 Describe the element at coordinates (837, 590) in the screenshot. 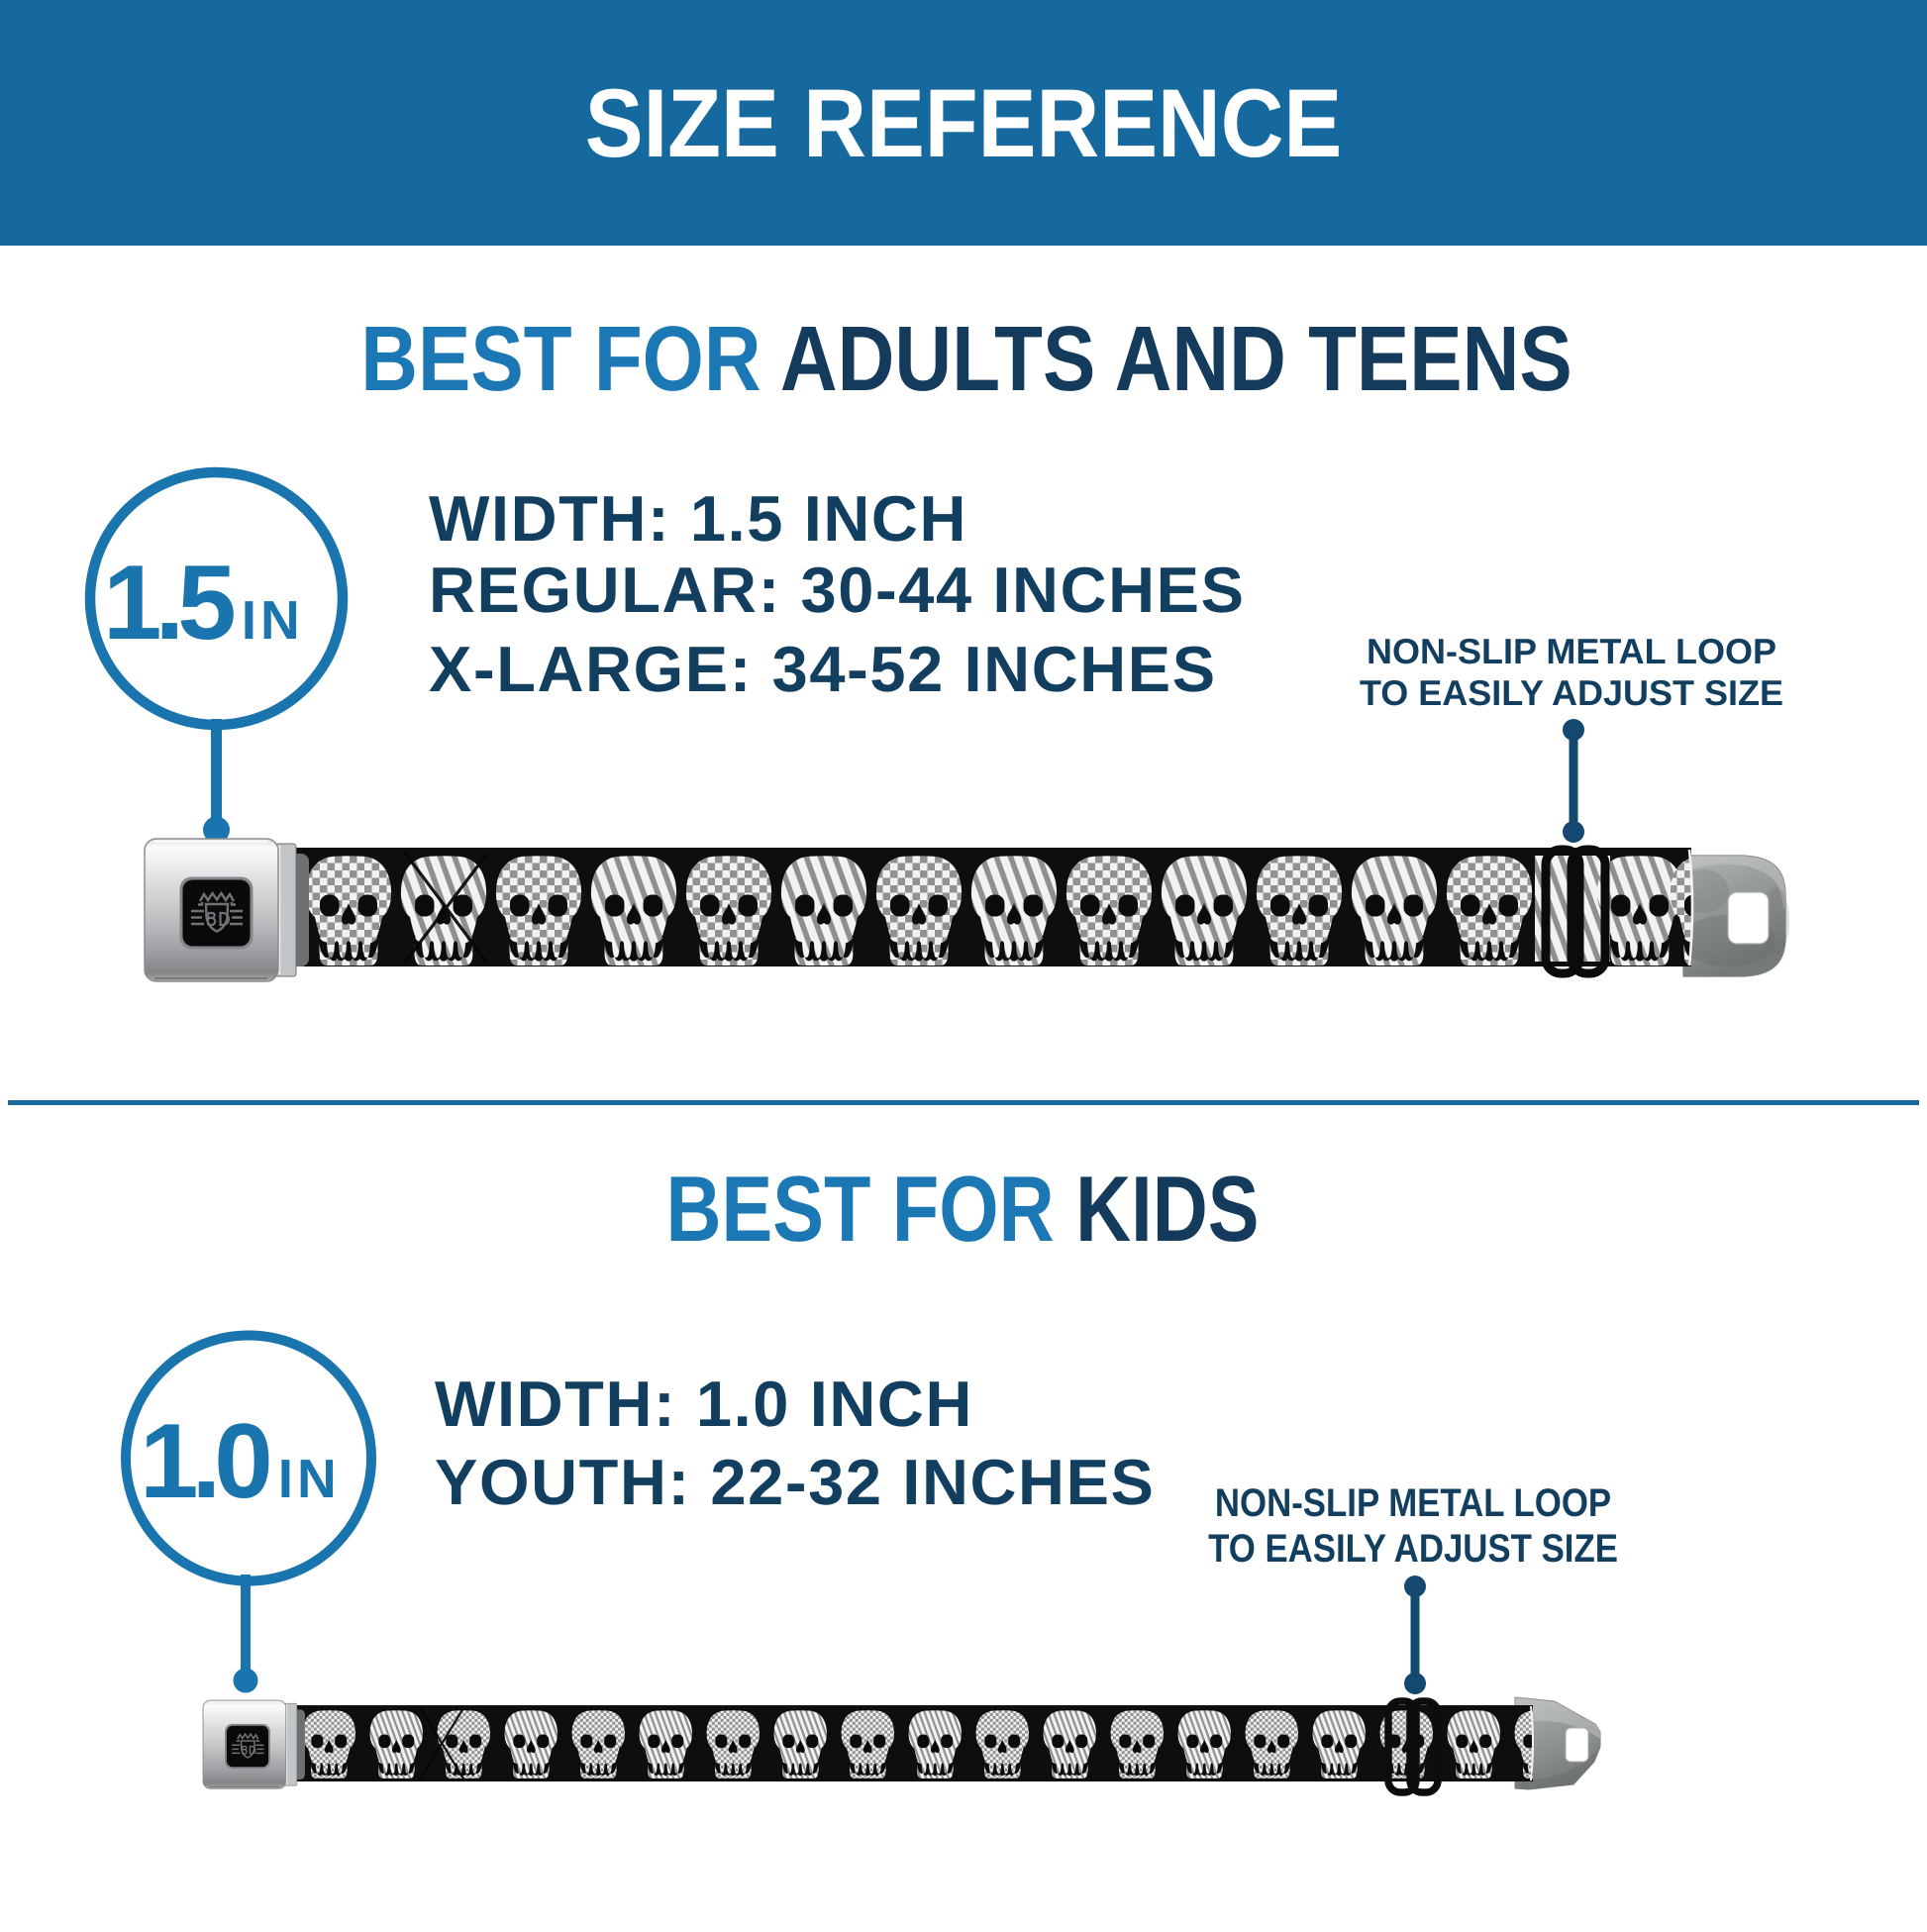

I see `svg-text: REGULAR: 30-44 INCHES` at that location.